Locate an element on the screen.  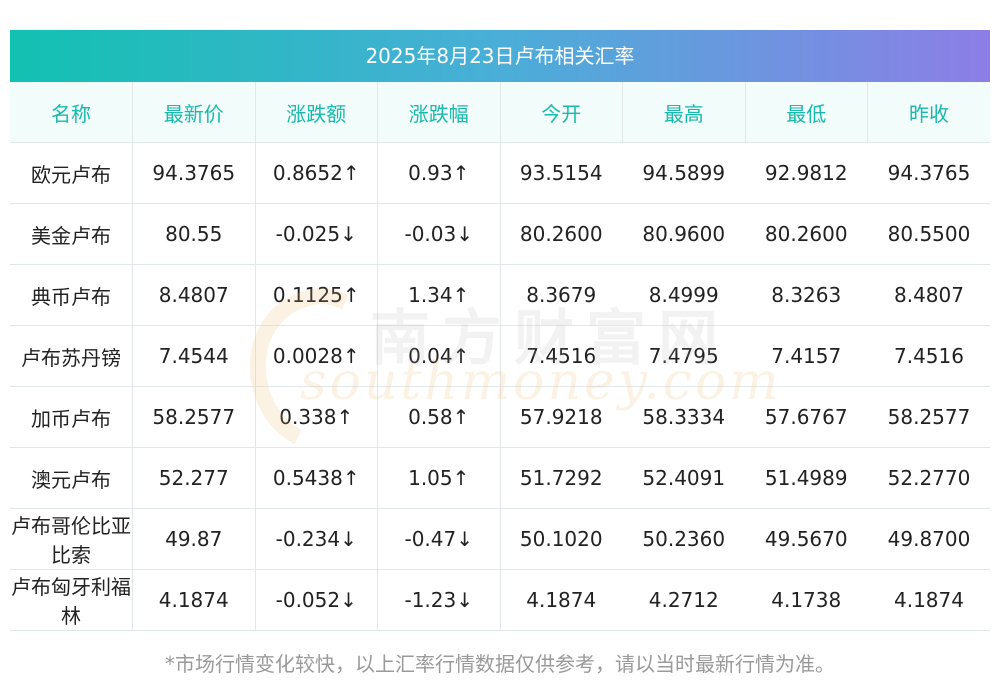
cell-high: 80.9600 is located at coordinates (683, 234).